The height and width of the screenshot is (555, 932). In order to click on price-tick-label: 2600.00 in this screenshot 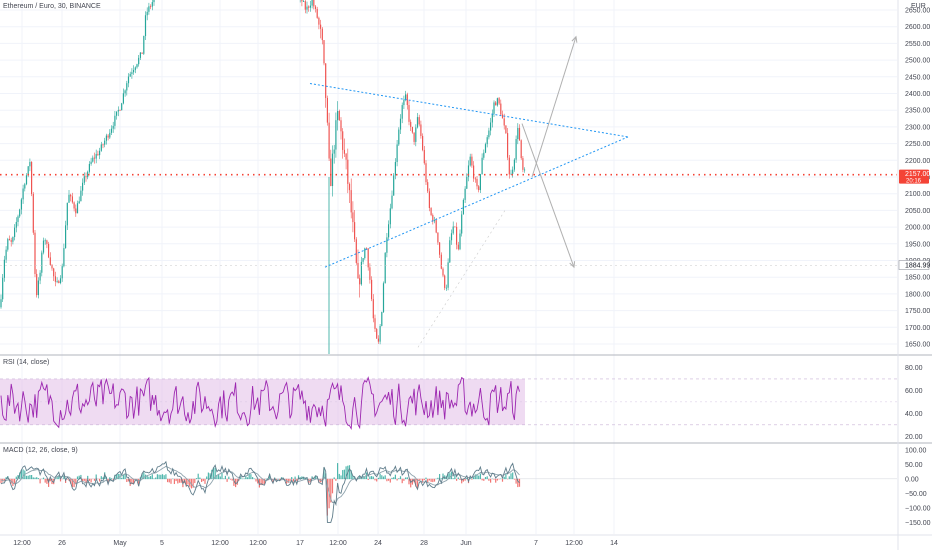, I will do `click(917, 27)`.